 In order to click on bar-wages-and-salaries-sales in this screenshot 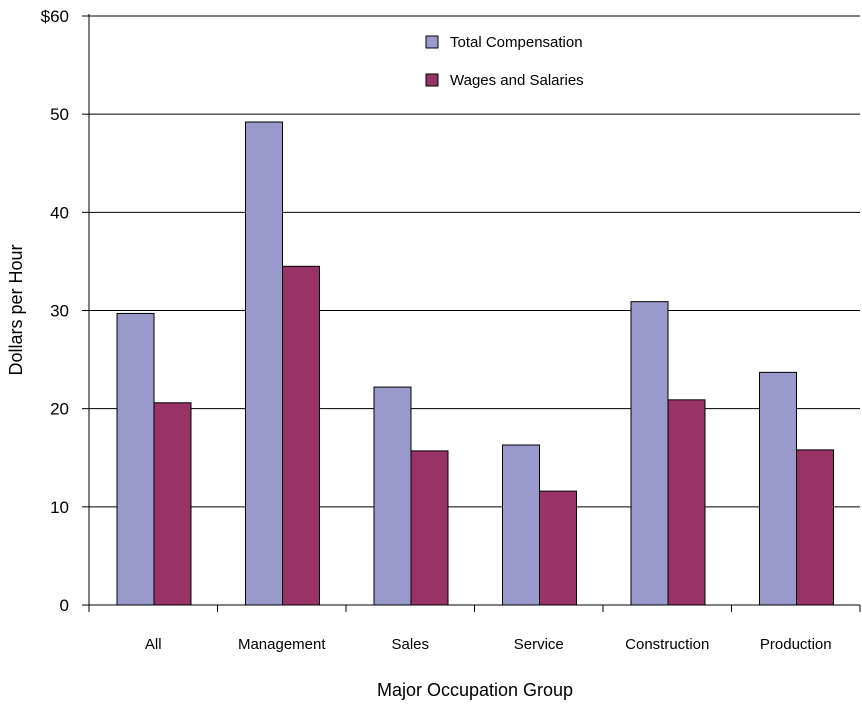, I will do `click(429, 528)`.